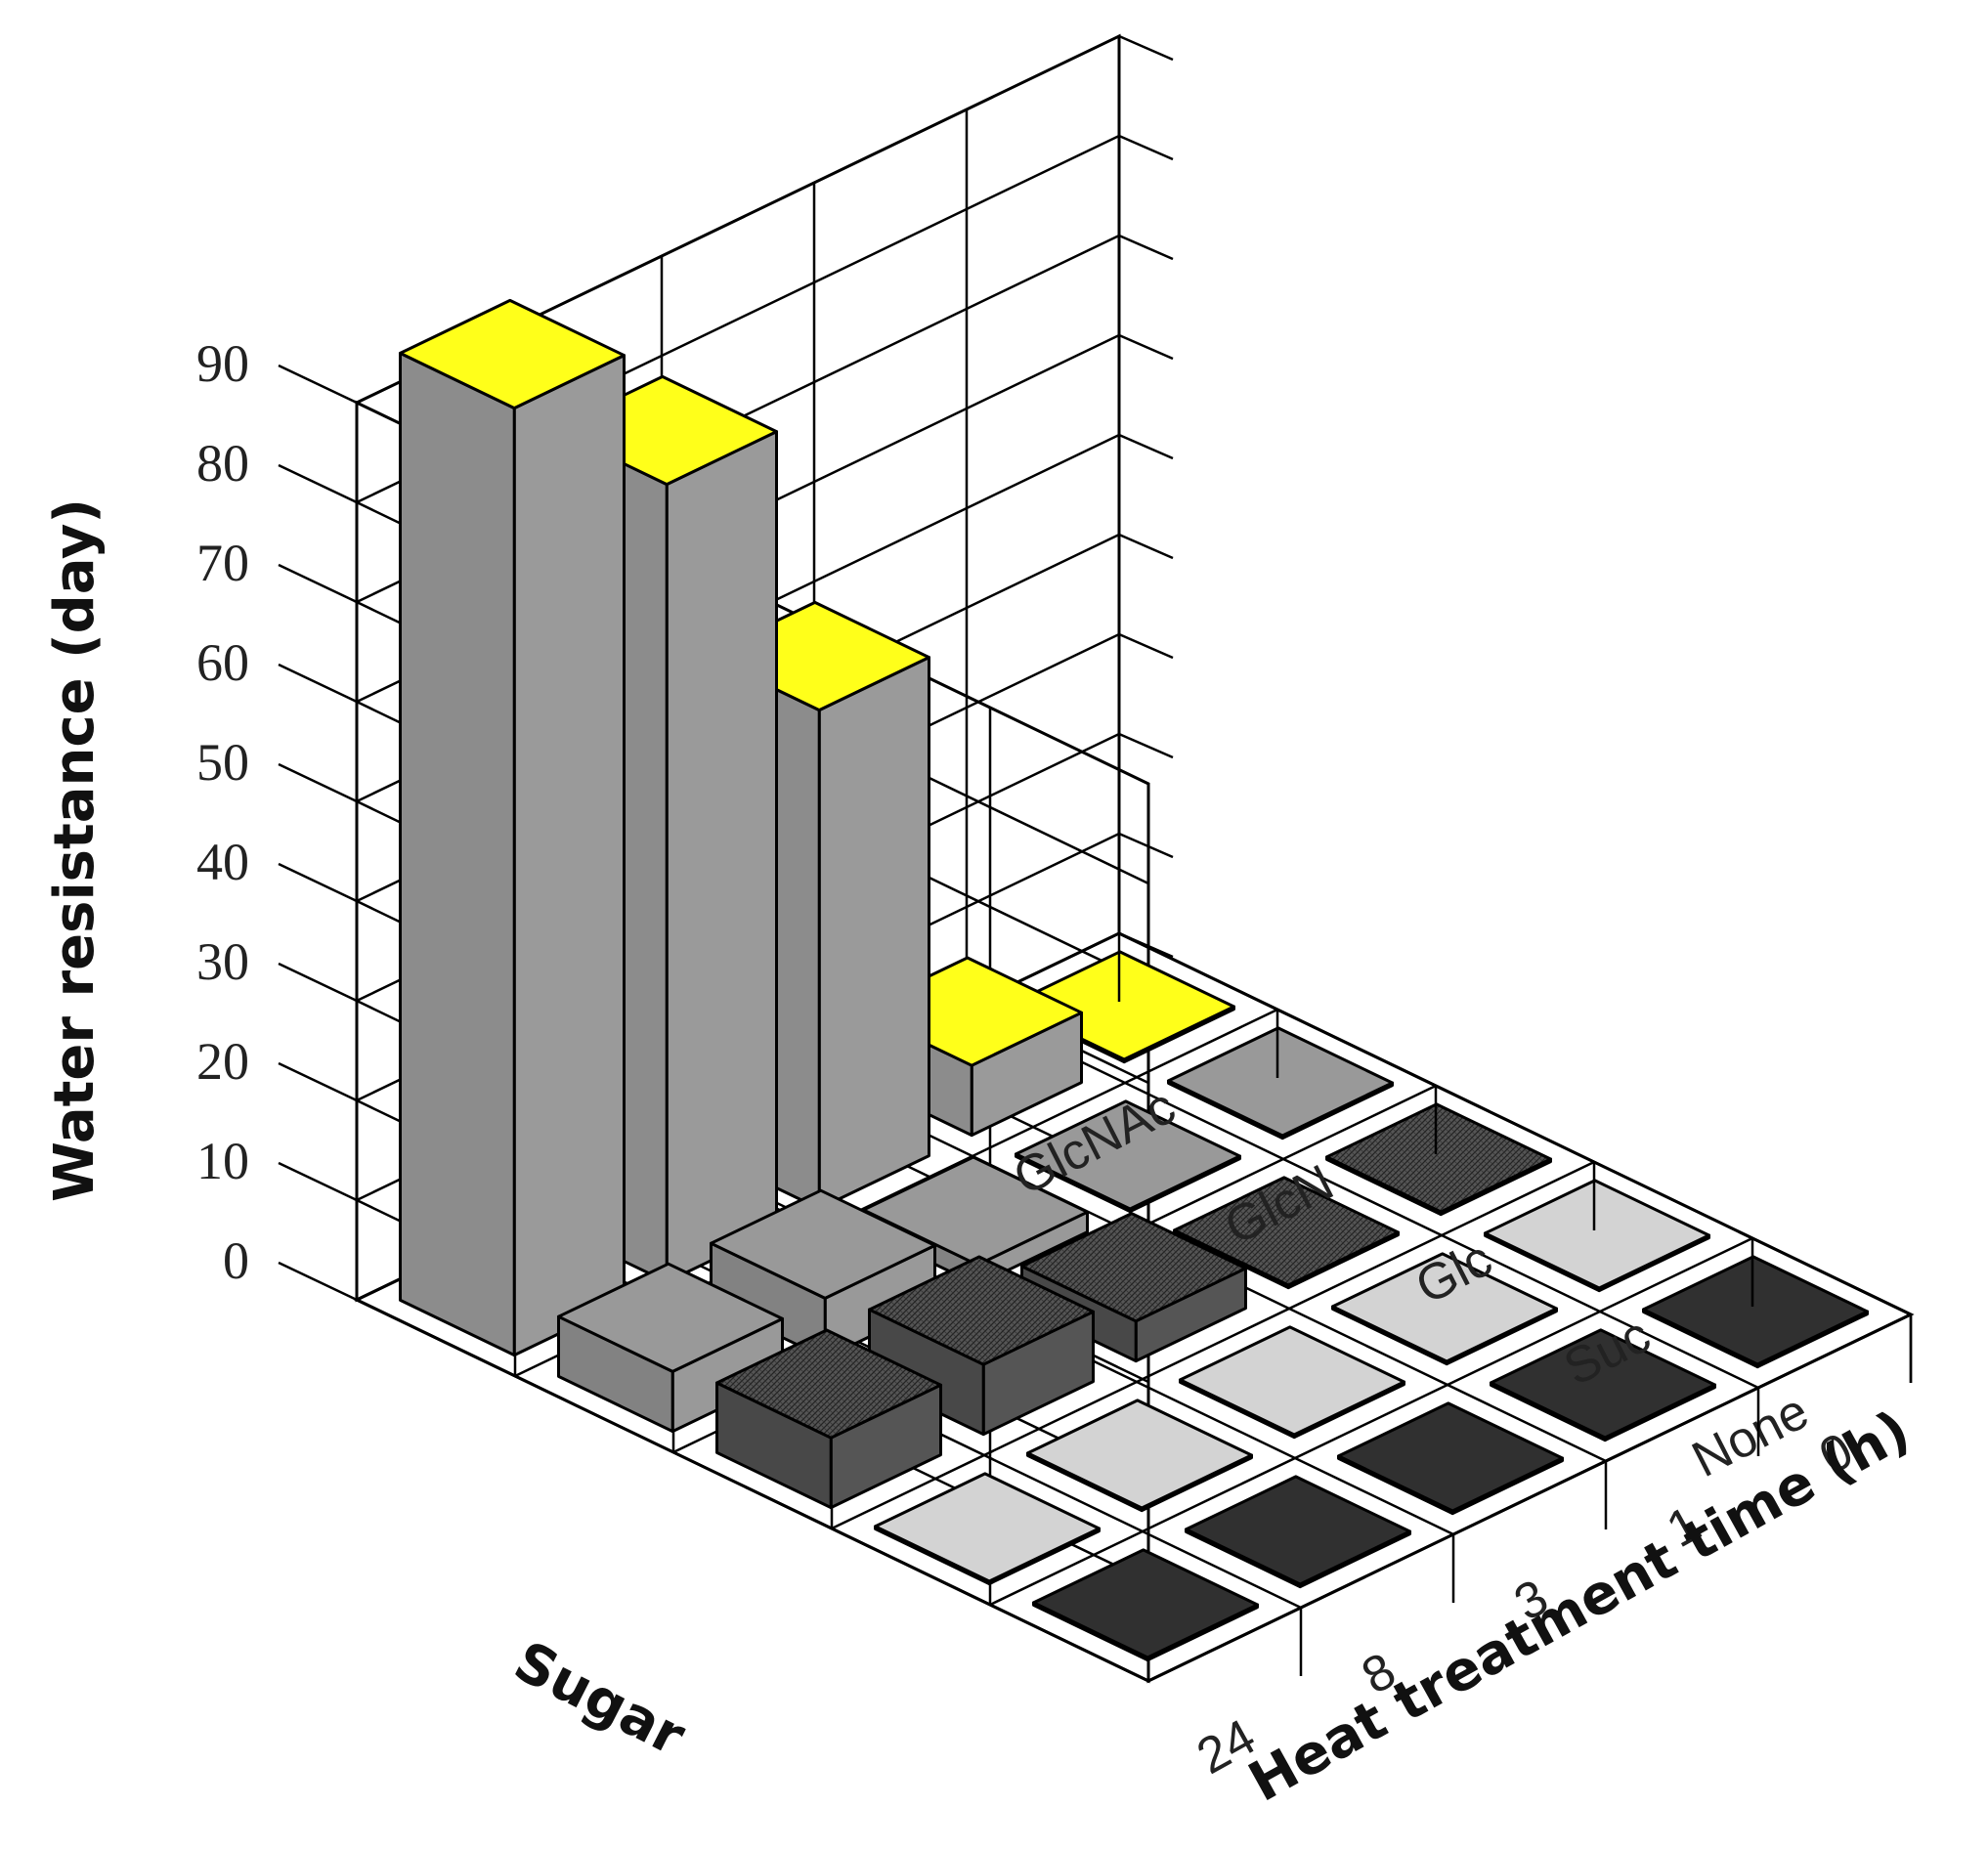  Describe the element at coordinates (222, 563) in the screenshot. I see `z-tick-label: 70` at that location.